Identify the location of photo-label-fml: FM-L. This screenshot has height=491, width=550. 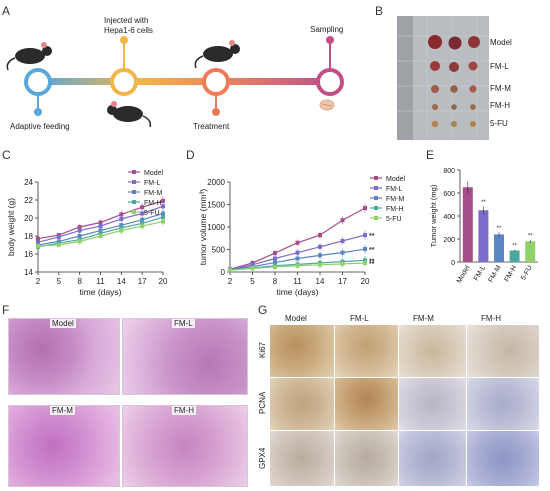
(499, 66).